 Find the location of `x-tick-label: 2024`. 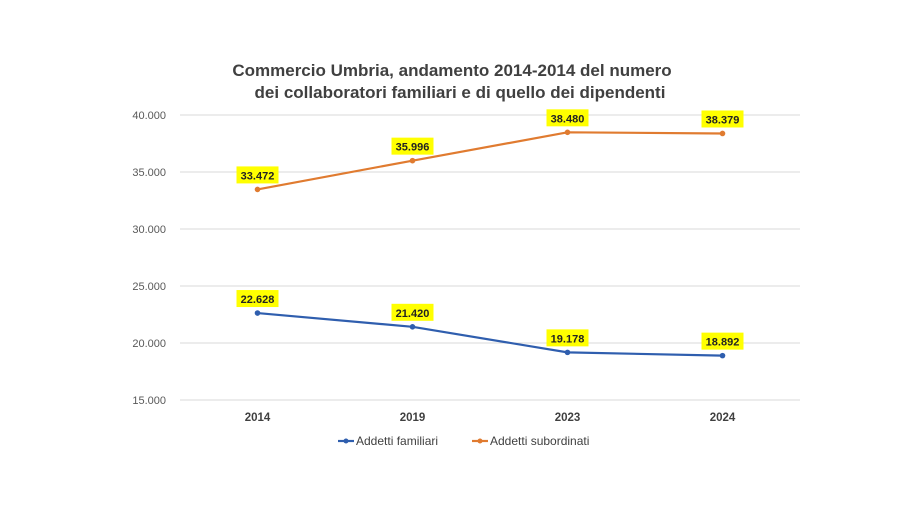

x-tick-label: 2024 is located at coordinates (723, 418).